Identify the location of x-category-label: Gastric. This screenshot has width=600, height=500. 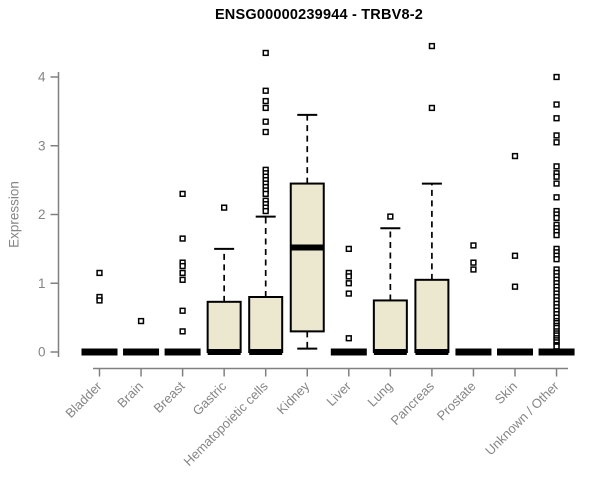
(210, 398).